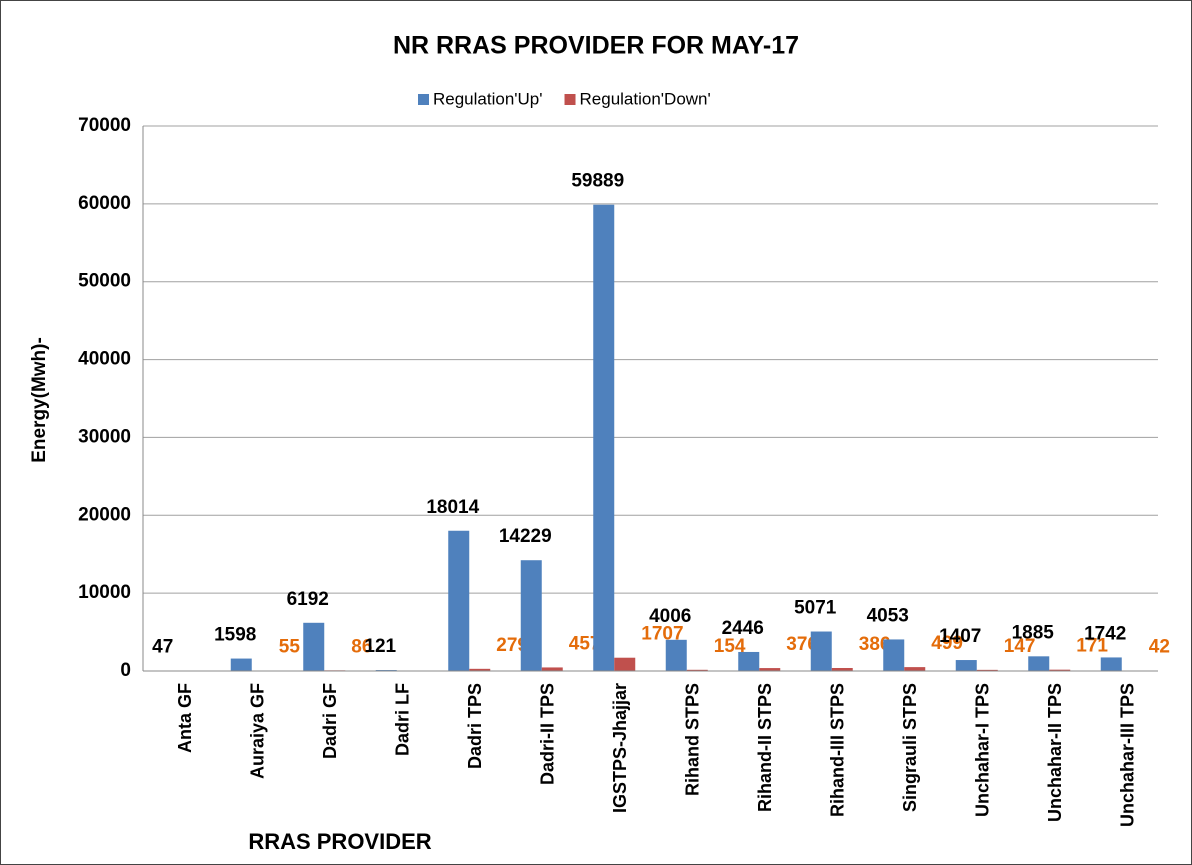 This screenshot has width=1192, height=865. Describe the element at coordinates (1020, 646) in the screenshot. I see `data-label: 147` at that location.